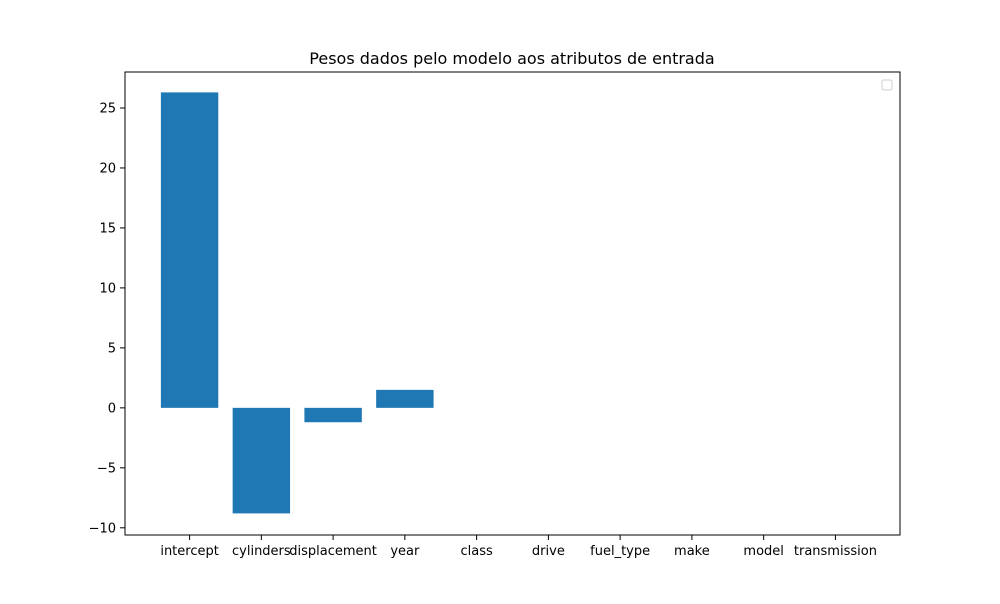 This screenshot has height=604, width=1000. I want to click on x-tick-label: intercept, so click(189, 551).